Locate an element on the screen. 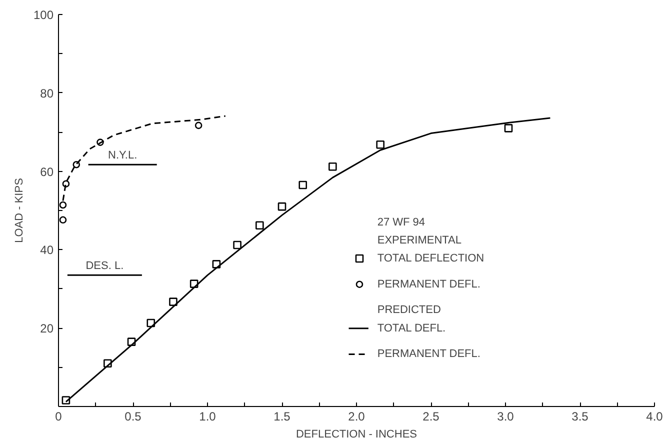  x-tick-label: 3.0 is located at coordinates (505, 417).